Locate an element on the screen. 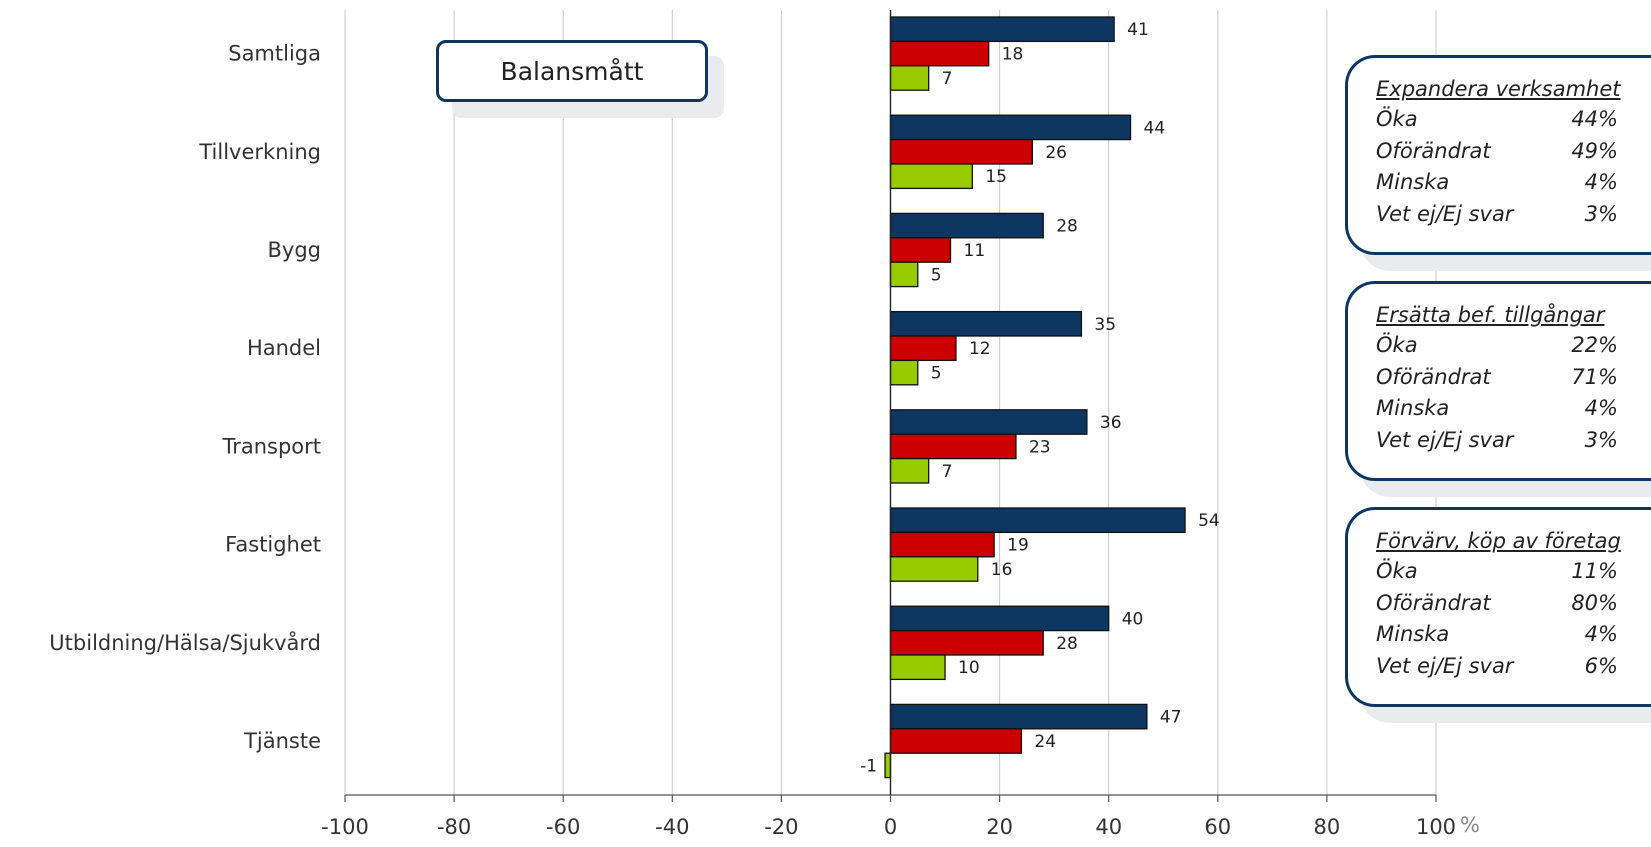 This screenshot has height=847, width=1651. panel-row: Öka 11% is located at coordinates (1513, 572).